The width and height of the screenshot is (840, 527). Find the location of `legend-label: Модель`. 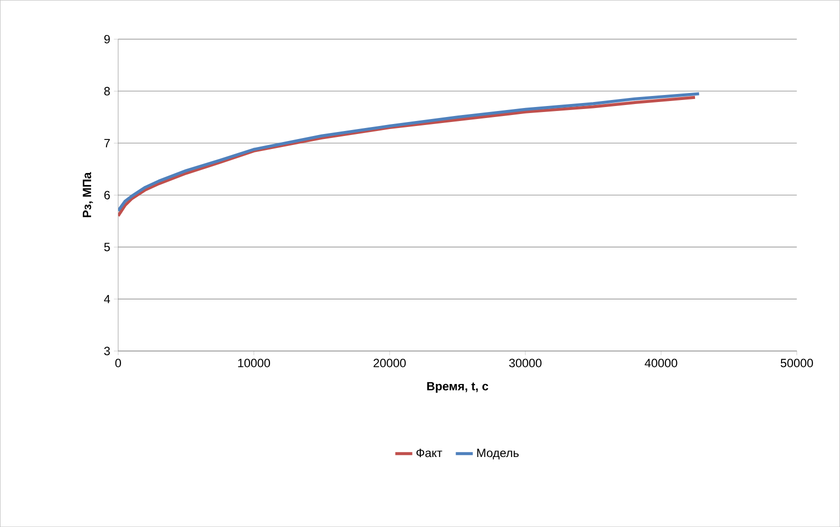

legend-label: Модель is located at coordinates (498, 454).